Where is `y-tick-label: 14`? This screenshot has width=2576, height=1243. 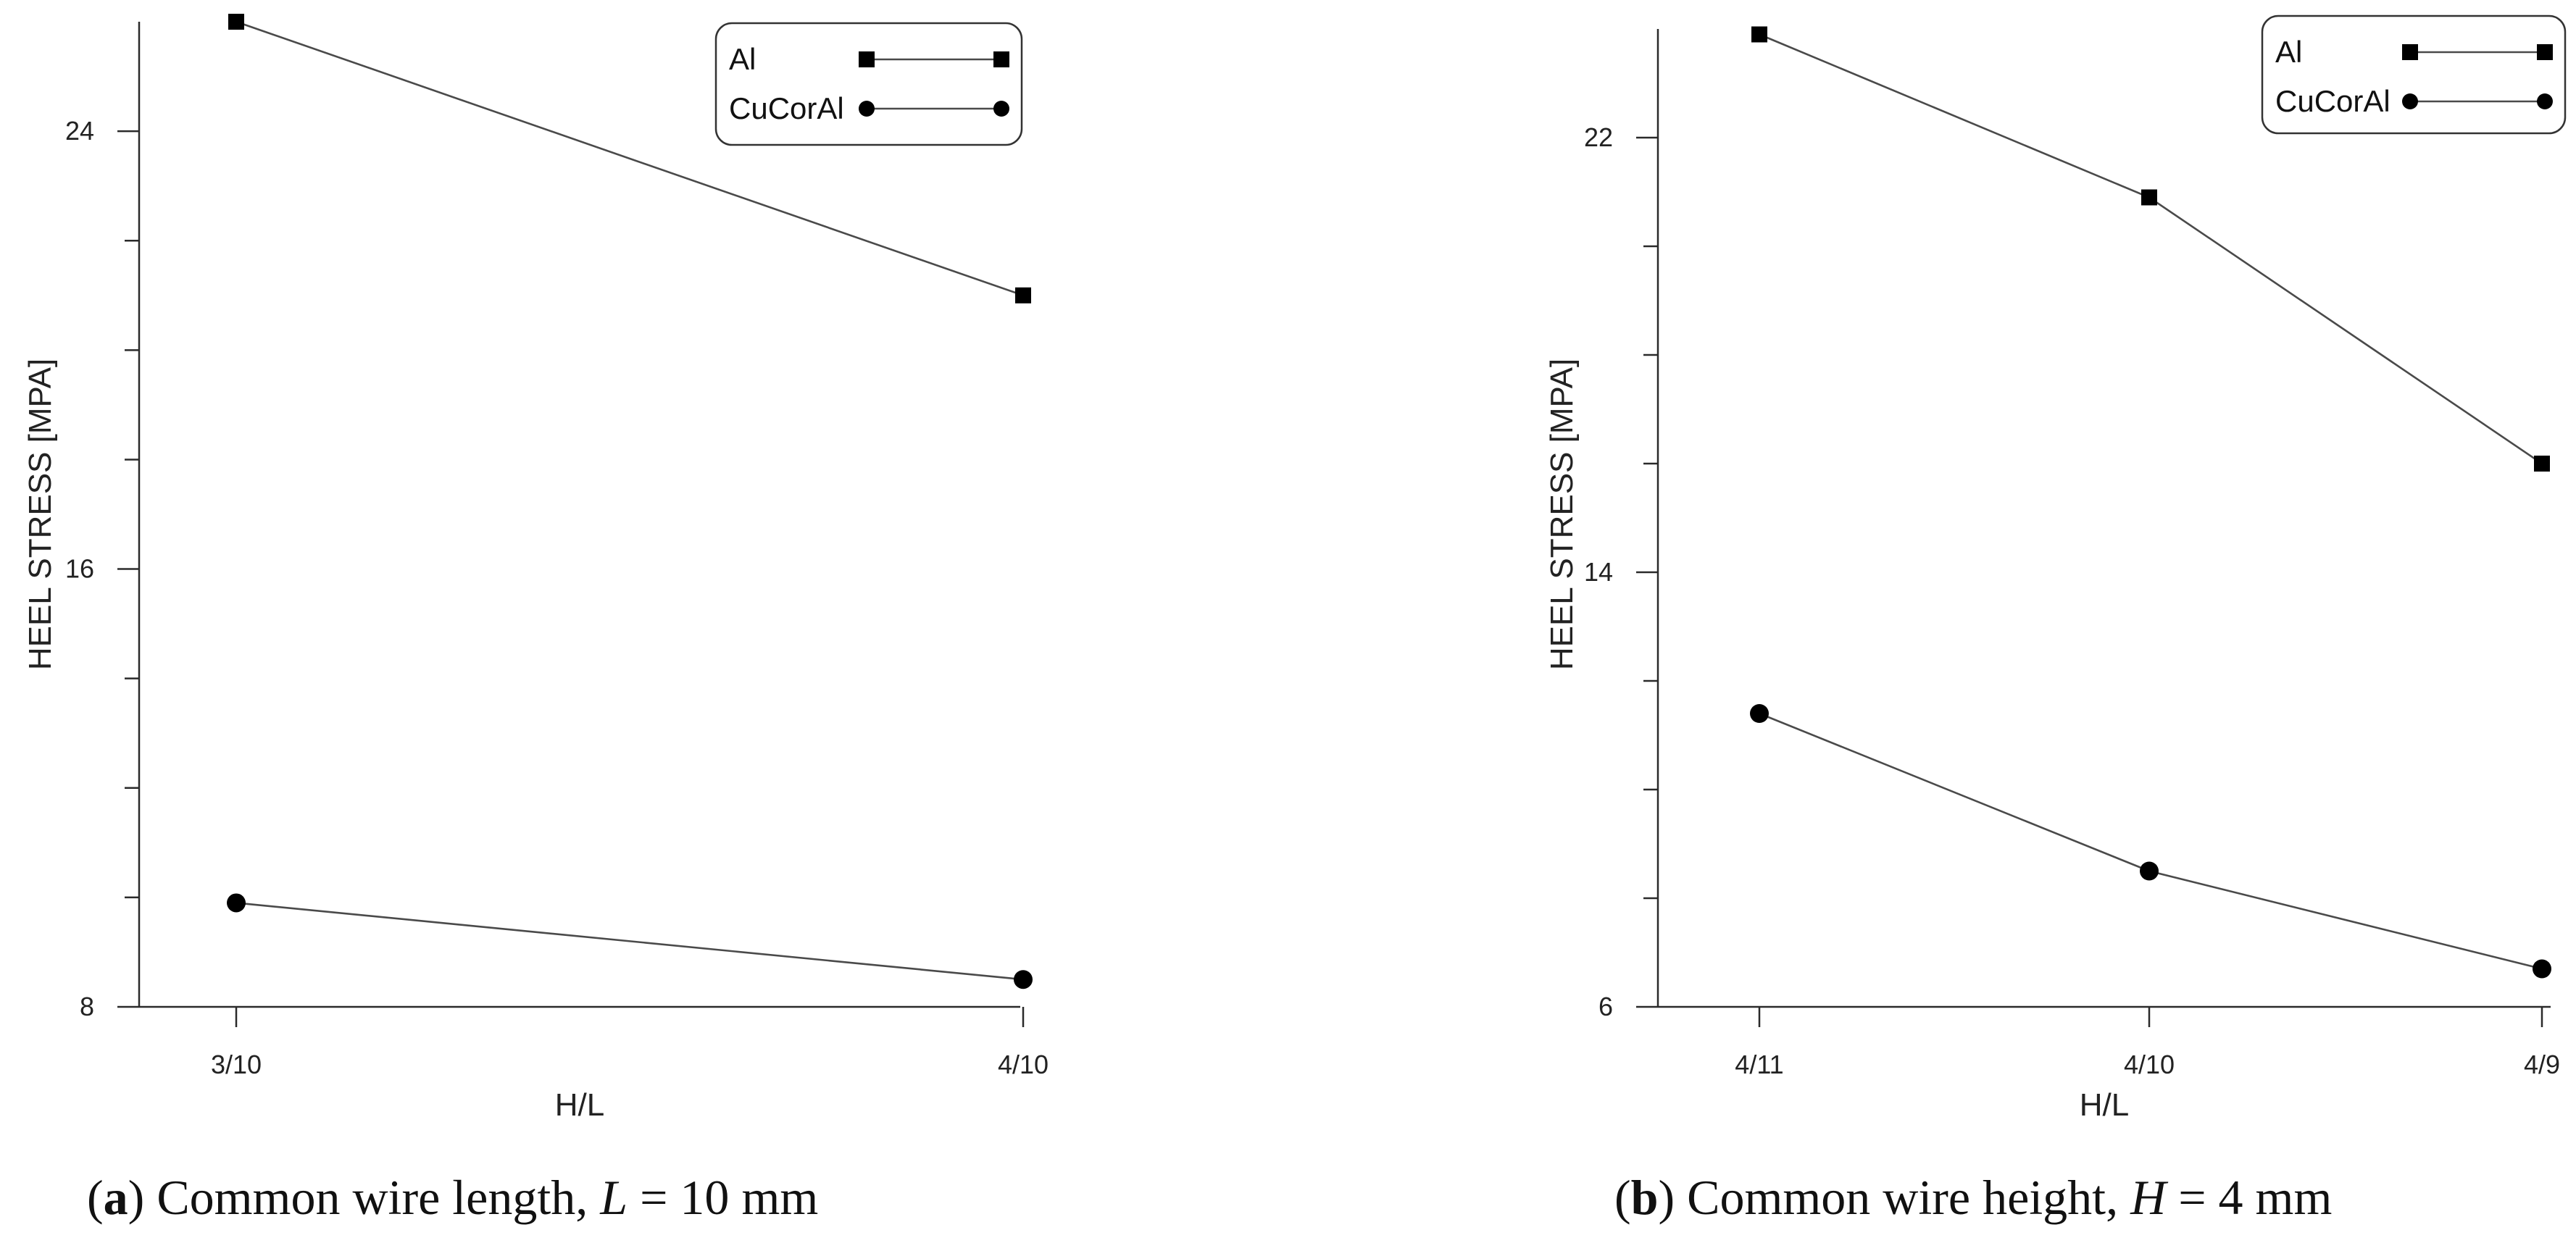
y-tick-label: 14 is located at coordinates (1598, 572).